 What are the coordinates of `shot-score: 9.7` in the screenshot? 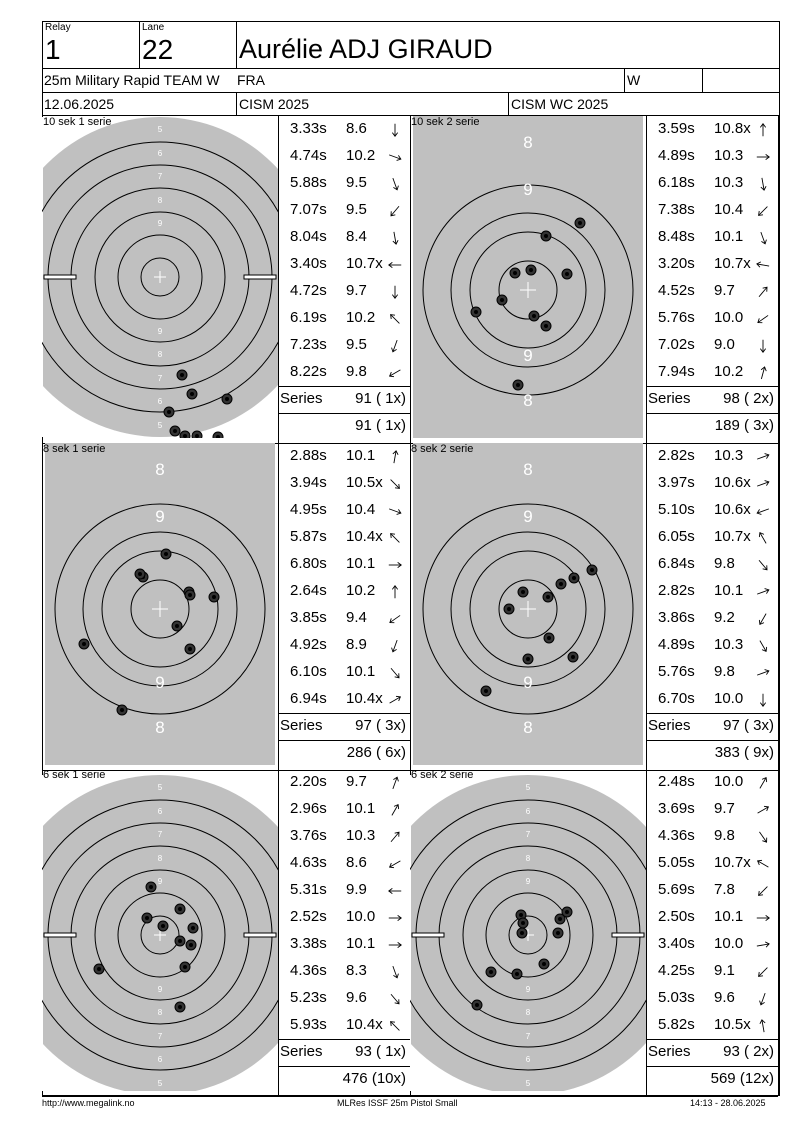 It's located at (724, 808).